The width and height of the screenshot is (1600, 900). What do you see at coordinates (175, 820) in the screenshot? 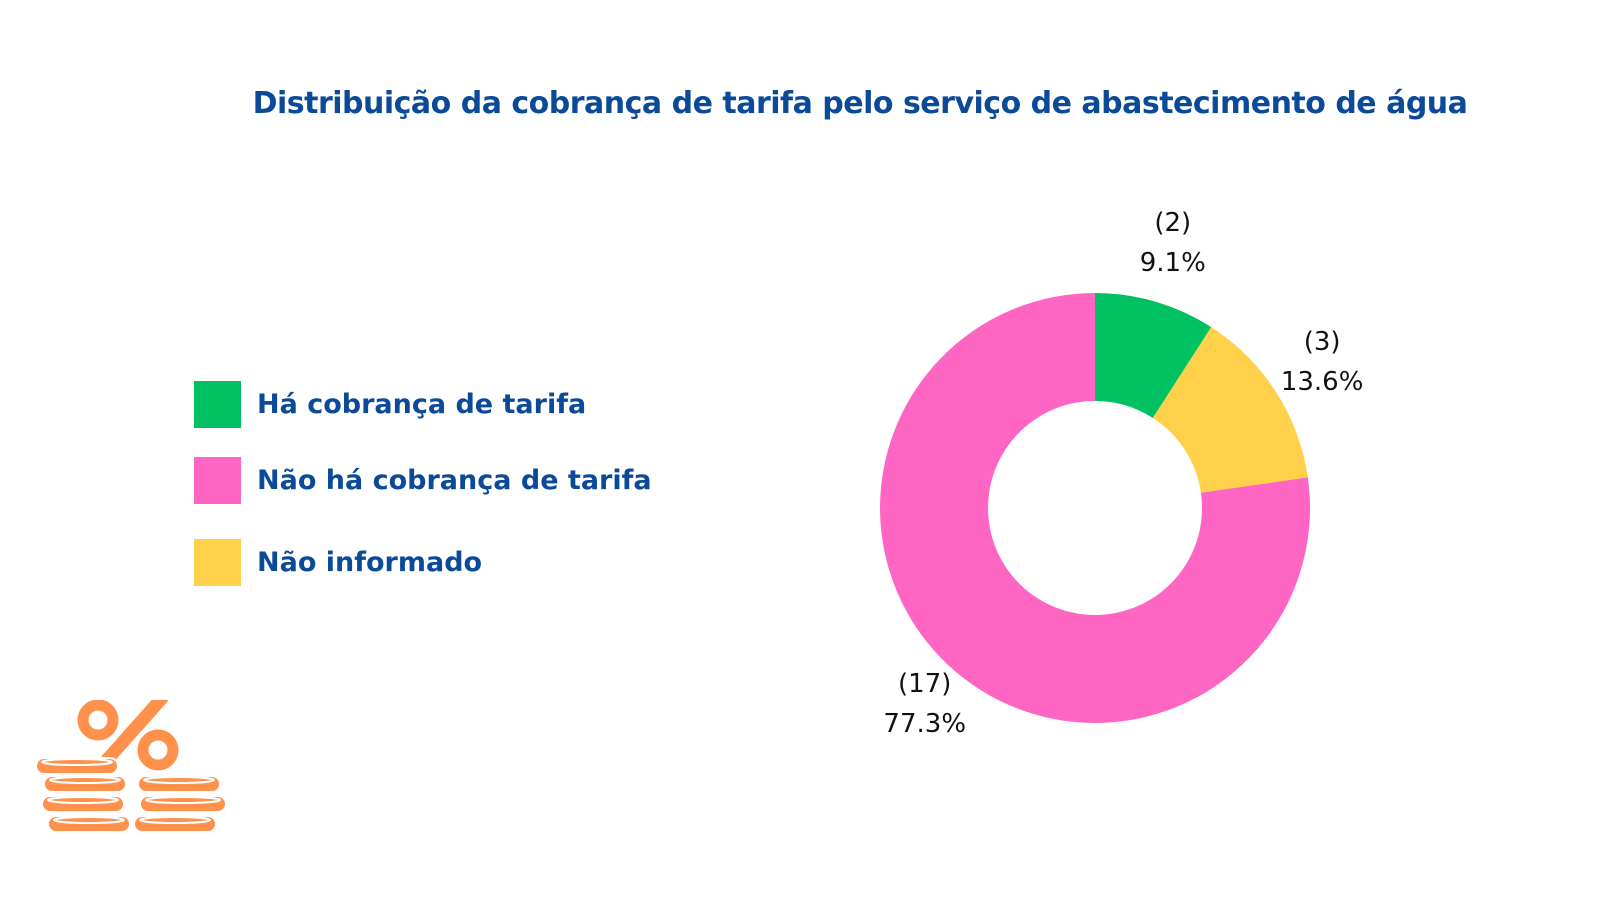
I see `coin-right-3-rim` at bounding box center [175, 820].